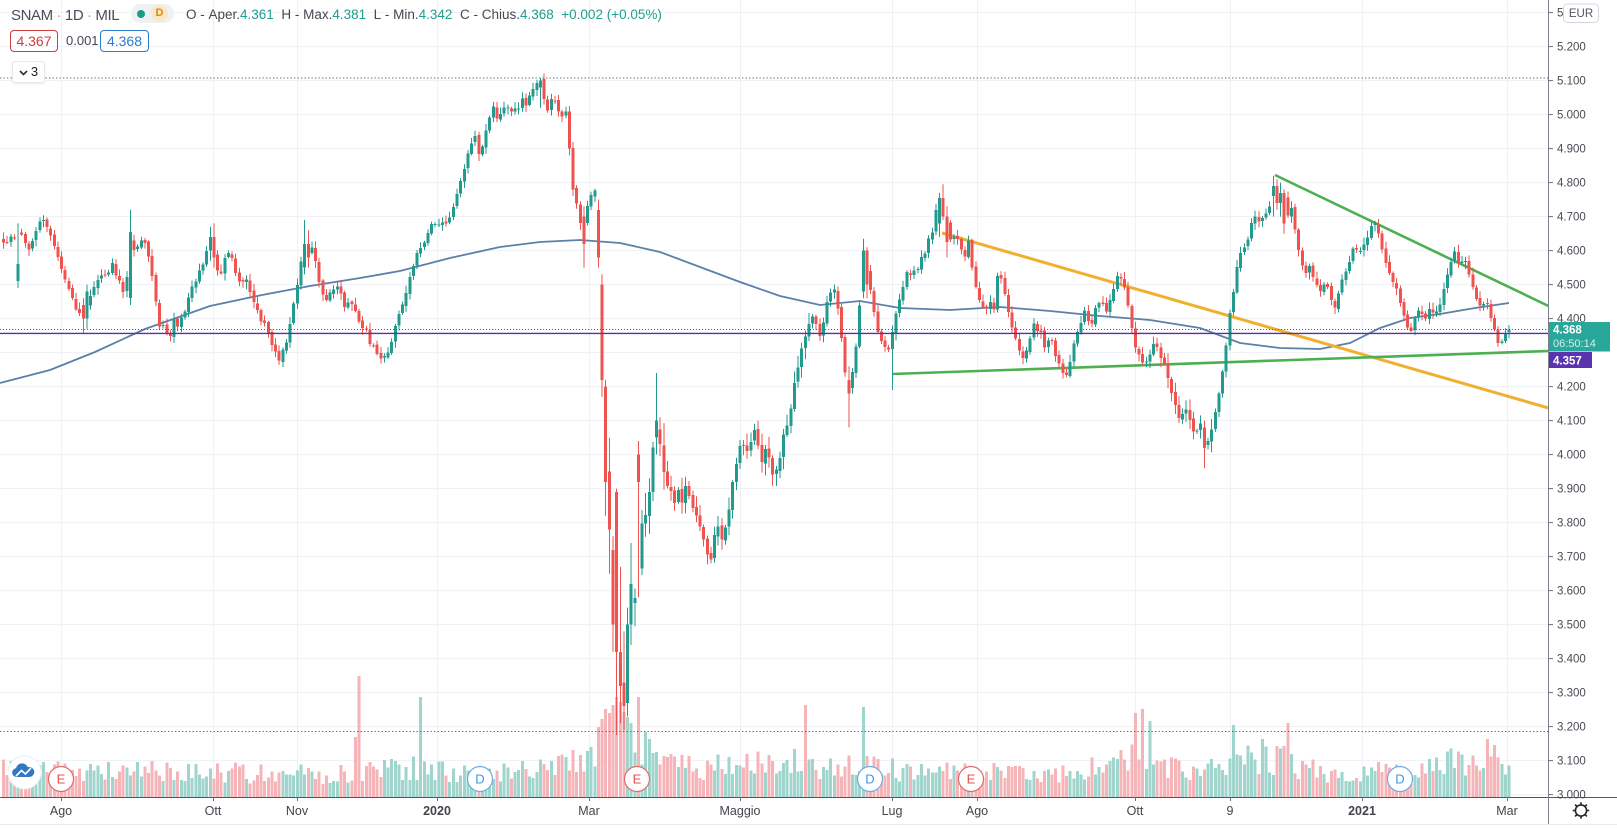 The width and height of the screenshot is (1617, 829). What do you see at coordinates (297, 811) in the screenshot?
I see `svg-text: Nov` at bounding box center [297, 811].